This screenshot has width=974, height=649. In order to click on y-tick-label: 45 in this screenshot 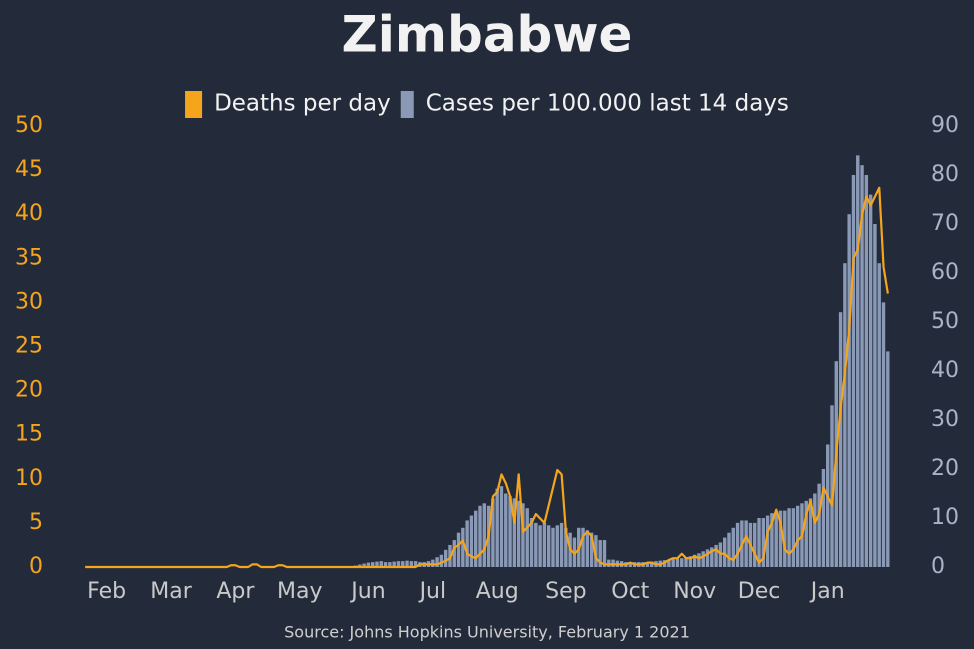, I will do `click(29, 169)`.